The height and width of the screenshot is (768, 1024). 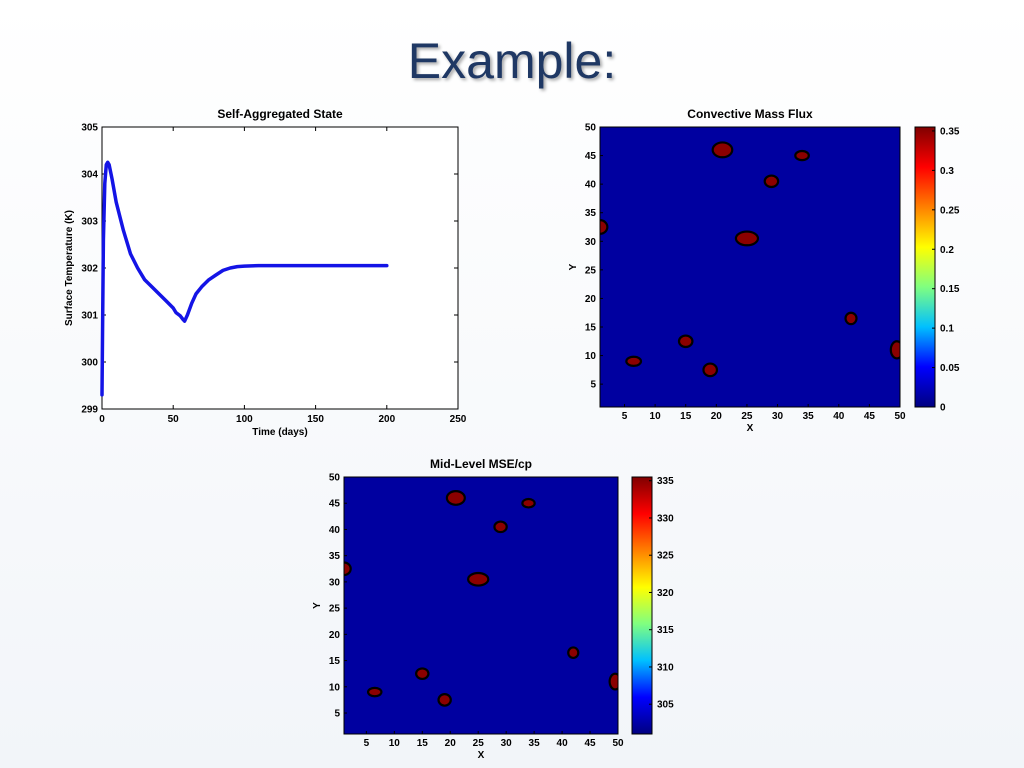 I want to click on mse-map-field, so click(x=481, y=605).